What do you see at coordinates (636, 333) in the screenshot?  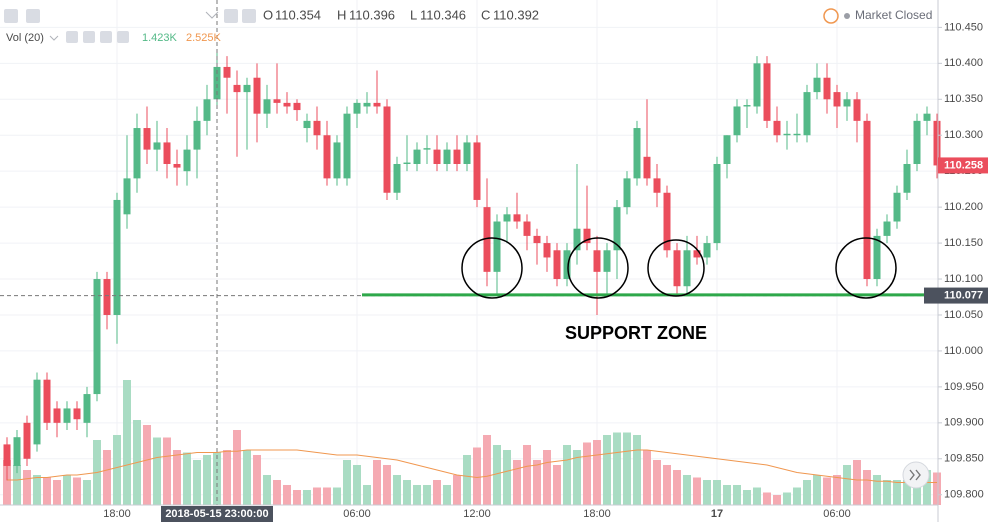 I see `annotation: SUPPORT ZONE` at bounding box center [636, 333].